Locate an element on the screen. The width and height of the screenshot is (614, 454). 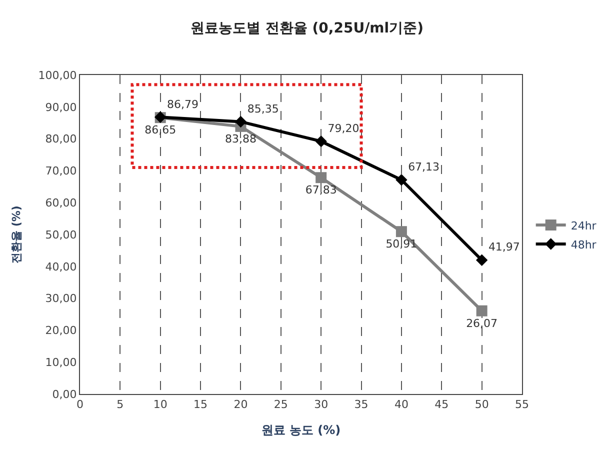
x-tick-label: 45 is located at coordinates (441, 405).